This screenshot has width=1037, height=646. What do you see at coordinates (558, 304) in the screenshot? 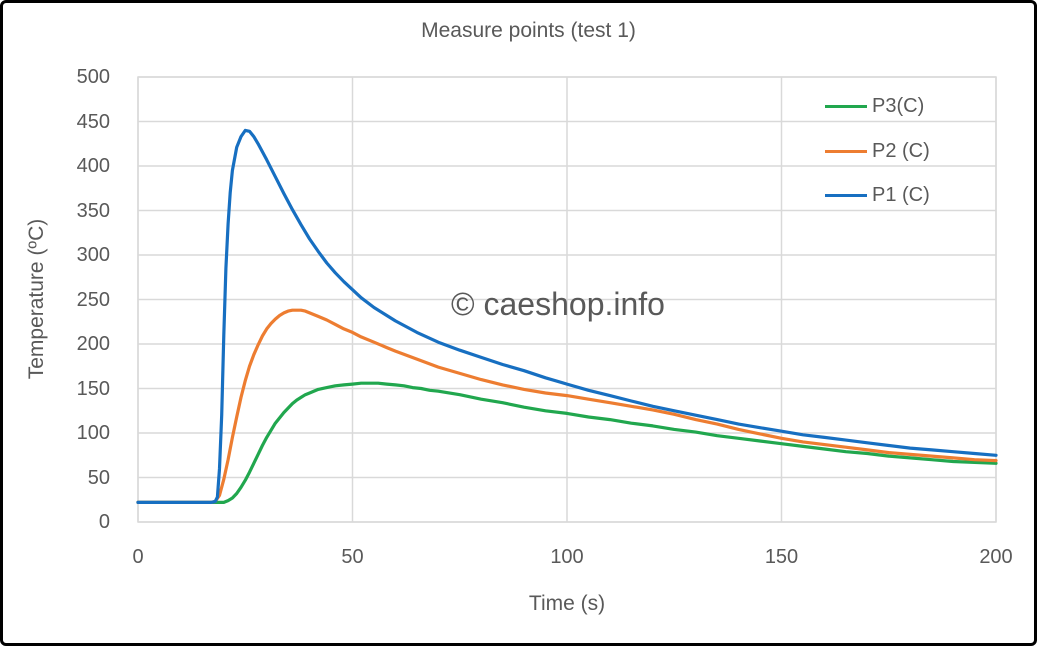
I see `watermark: © caeshop.info` at bounding box center [558, 304].